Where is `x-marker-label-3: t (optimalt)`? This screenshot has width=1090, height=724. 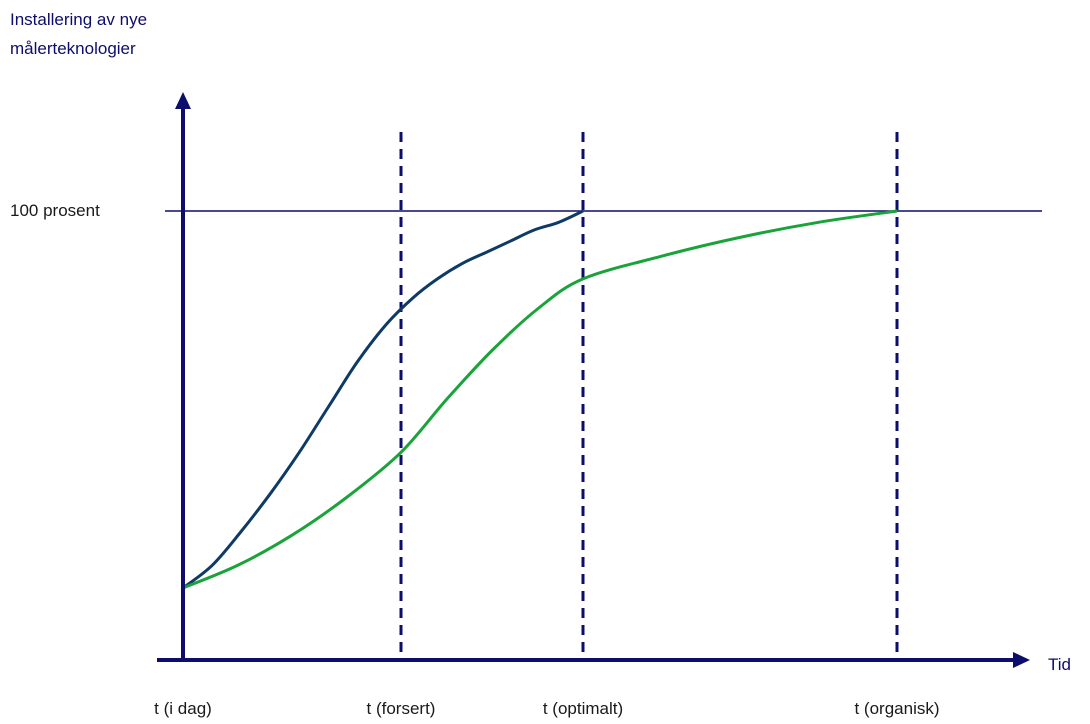
x-marker-label-3: t (optimalt) is located at coordinates (583, 708).